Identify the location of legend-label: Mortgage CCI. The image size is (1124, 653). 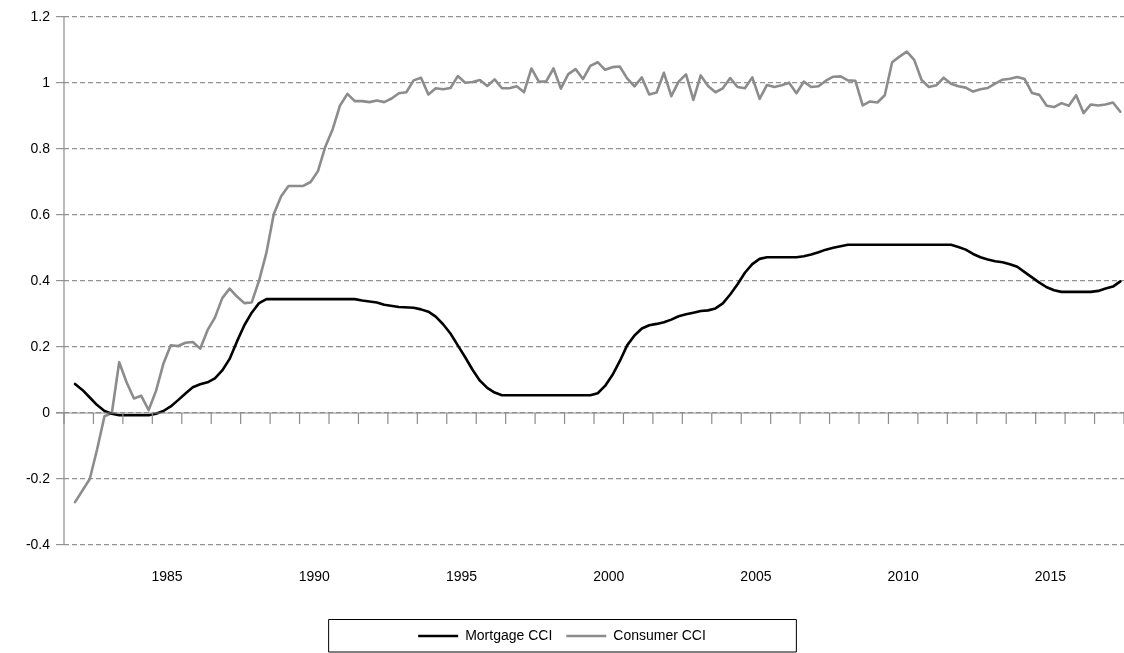
(509, 634).